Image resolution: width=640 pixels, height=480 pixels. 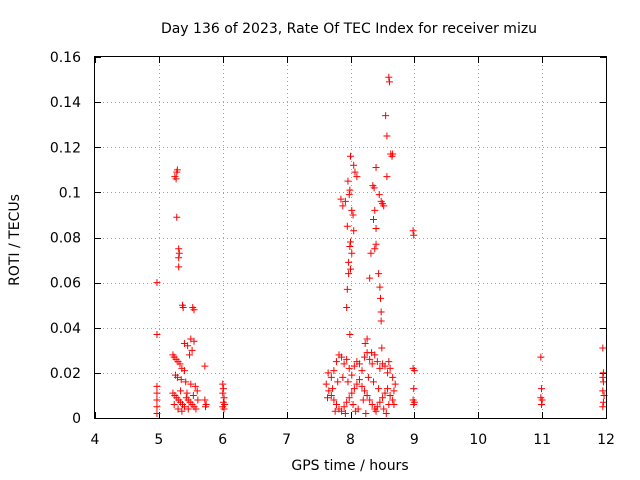 I want to click on x-axis-label: GPS time / hours, so click(x=349, y=466).